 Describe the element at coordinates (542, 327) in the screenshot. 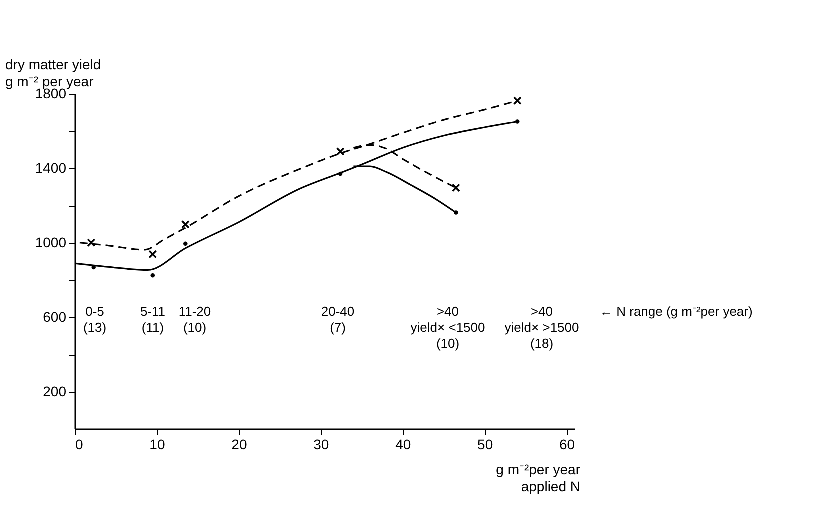

I see `annotation: >40 yield× >1500 (18)` at that location.